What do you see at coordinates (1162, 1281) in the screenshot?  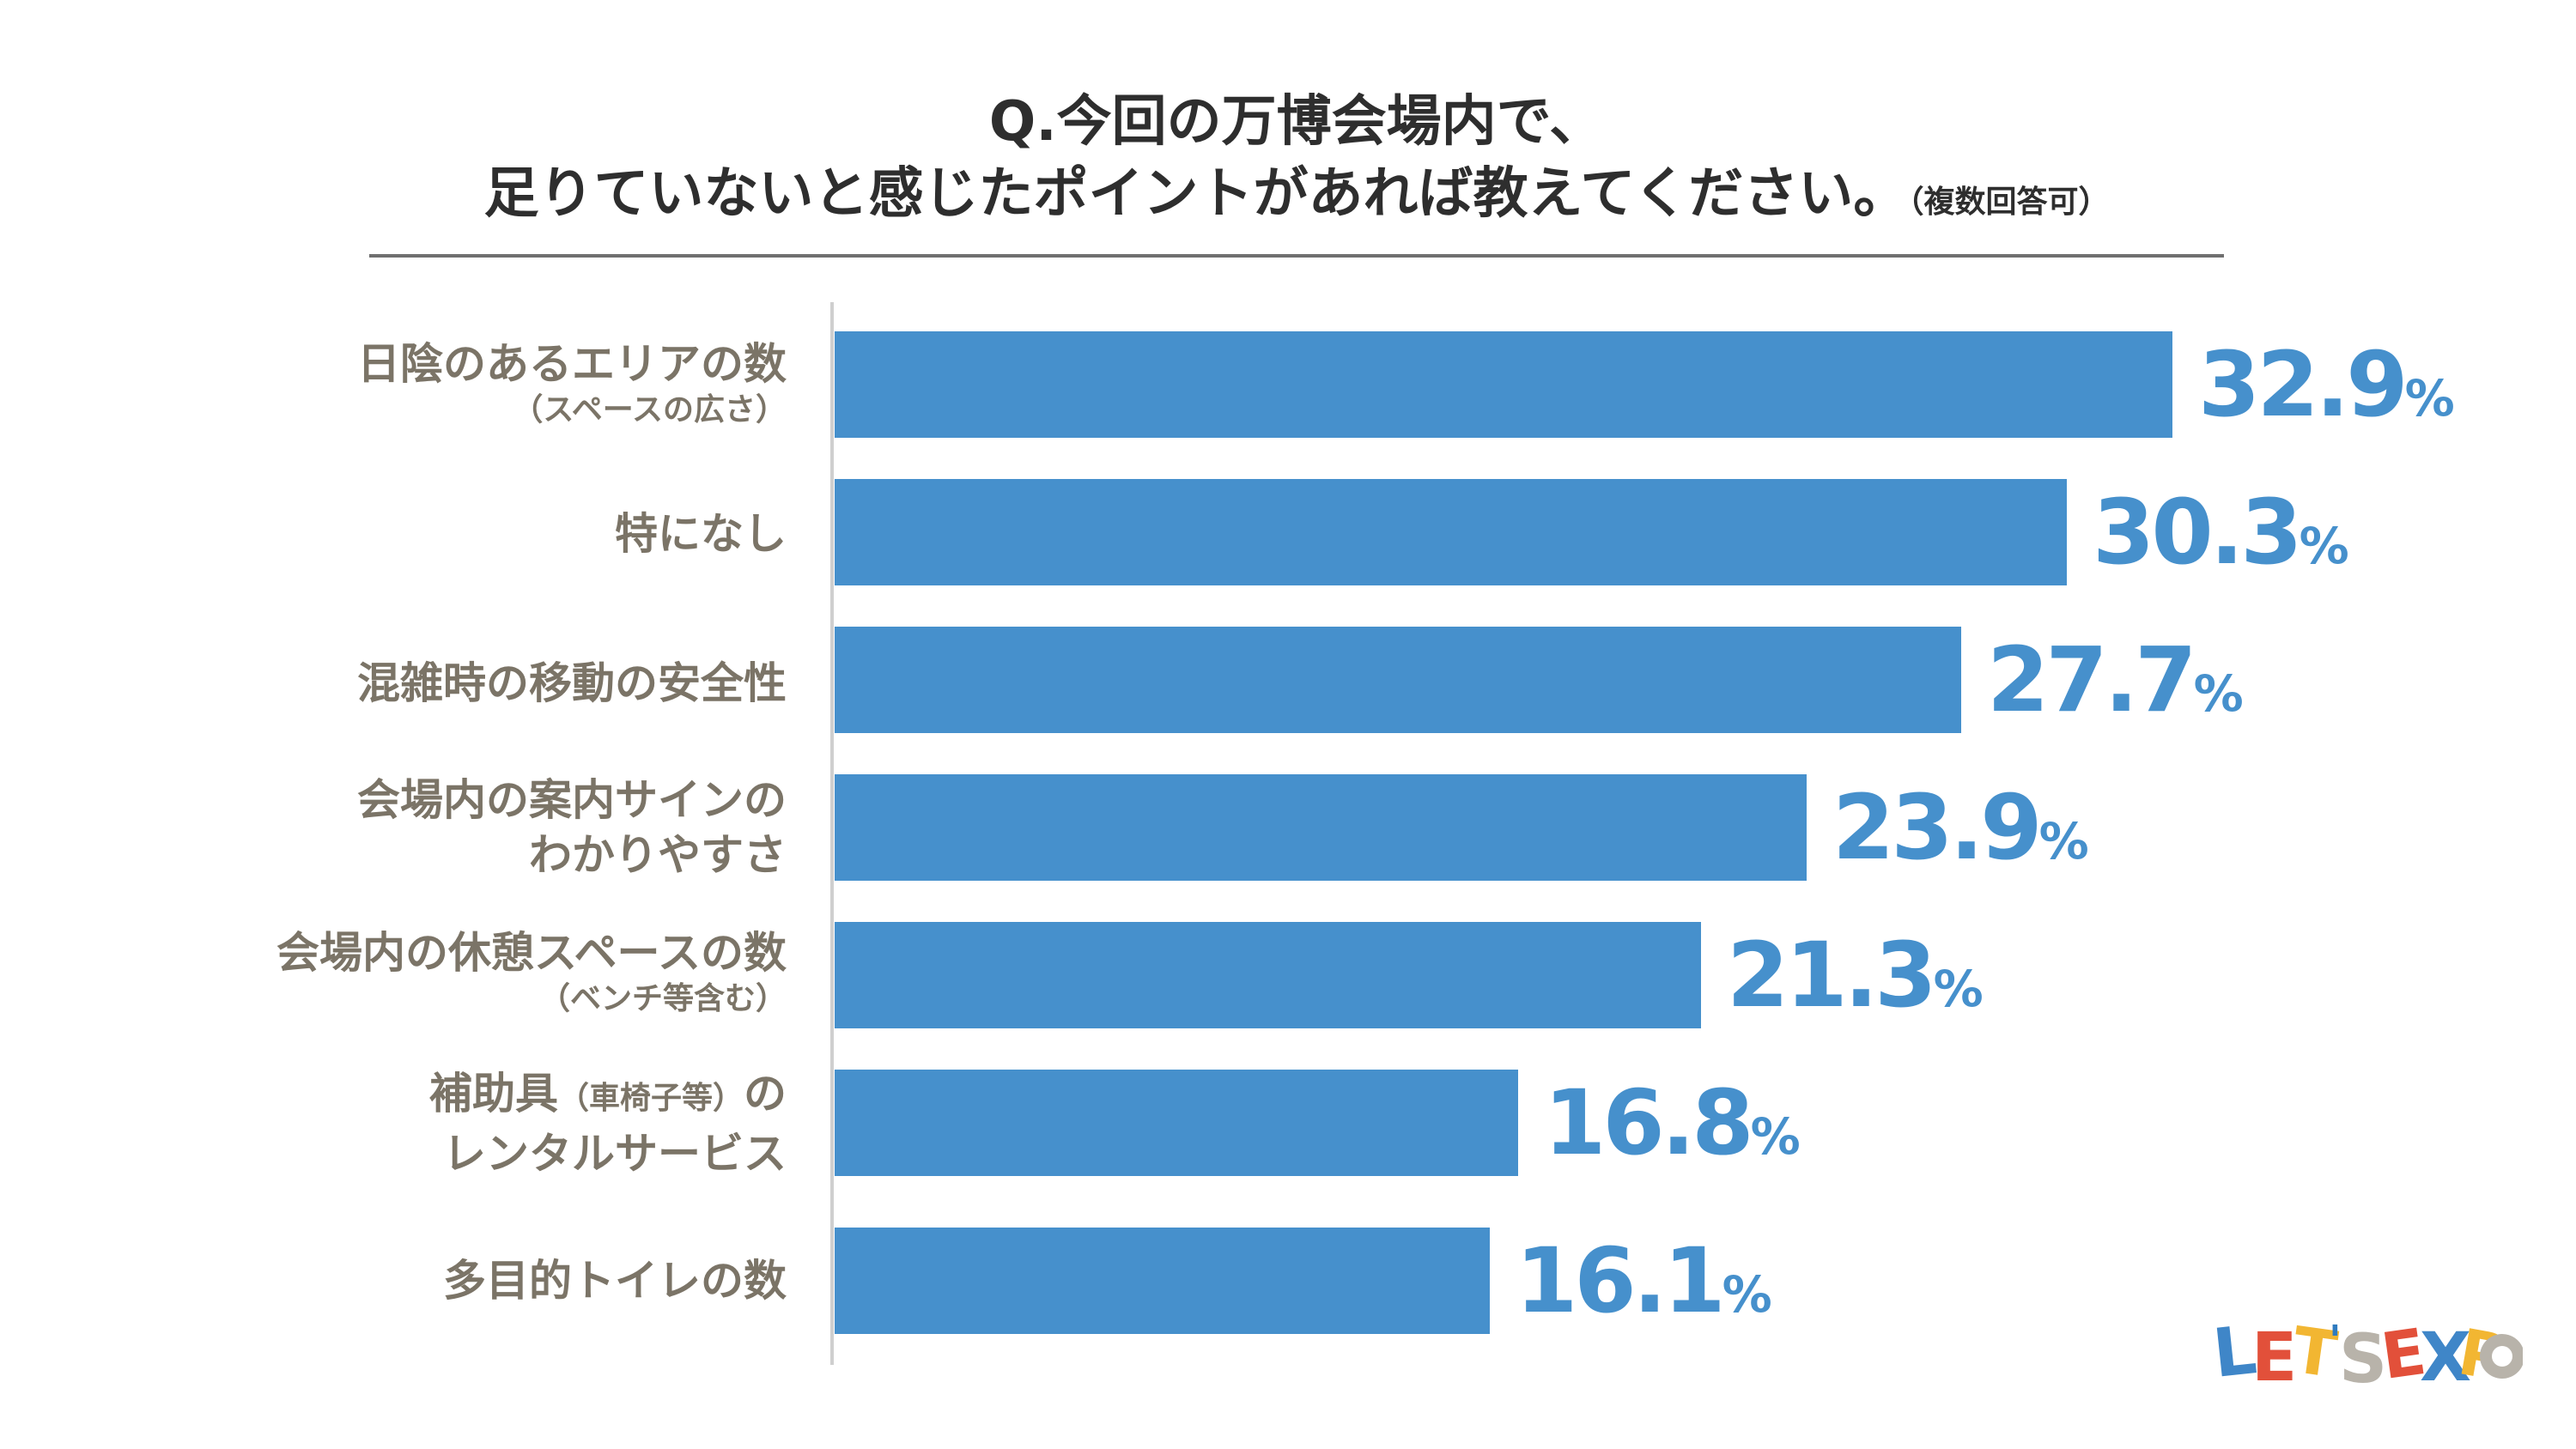 I see `bar-multipurpose-toilets` at bounding box center [1162, 1281].